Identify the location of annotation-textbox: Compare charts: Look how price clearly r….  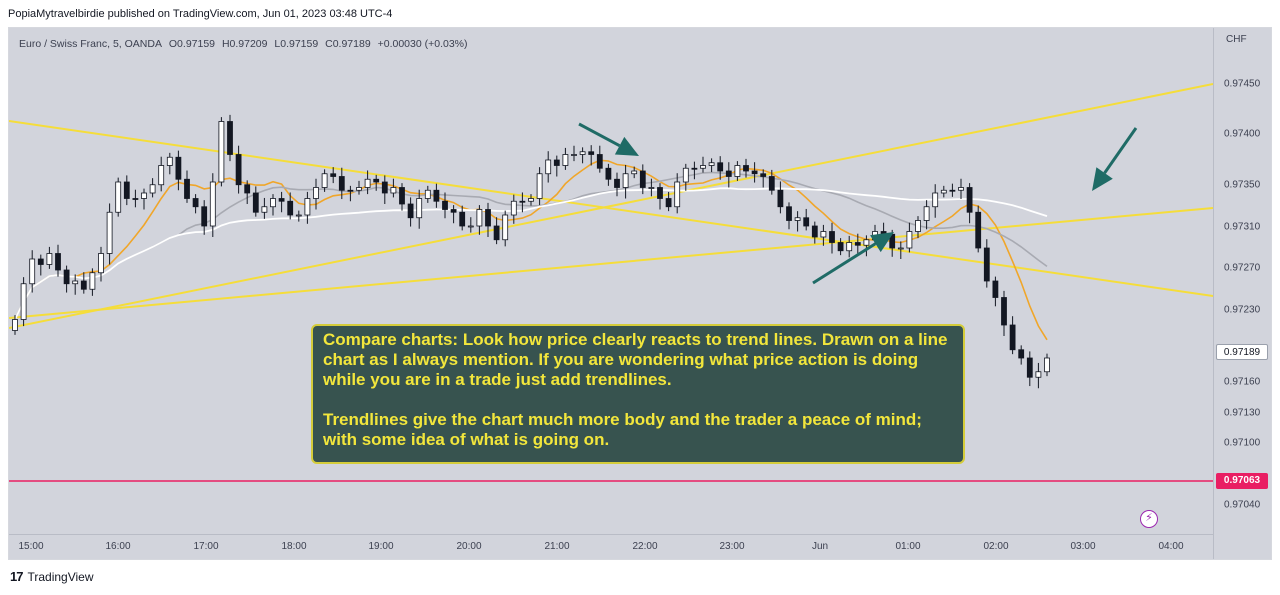
(638, 394).